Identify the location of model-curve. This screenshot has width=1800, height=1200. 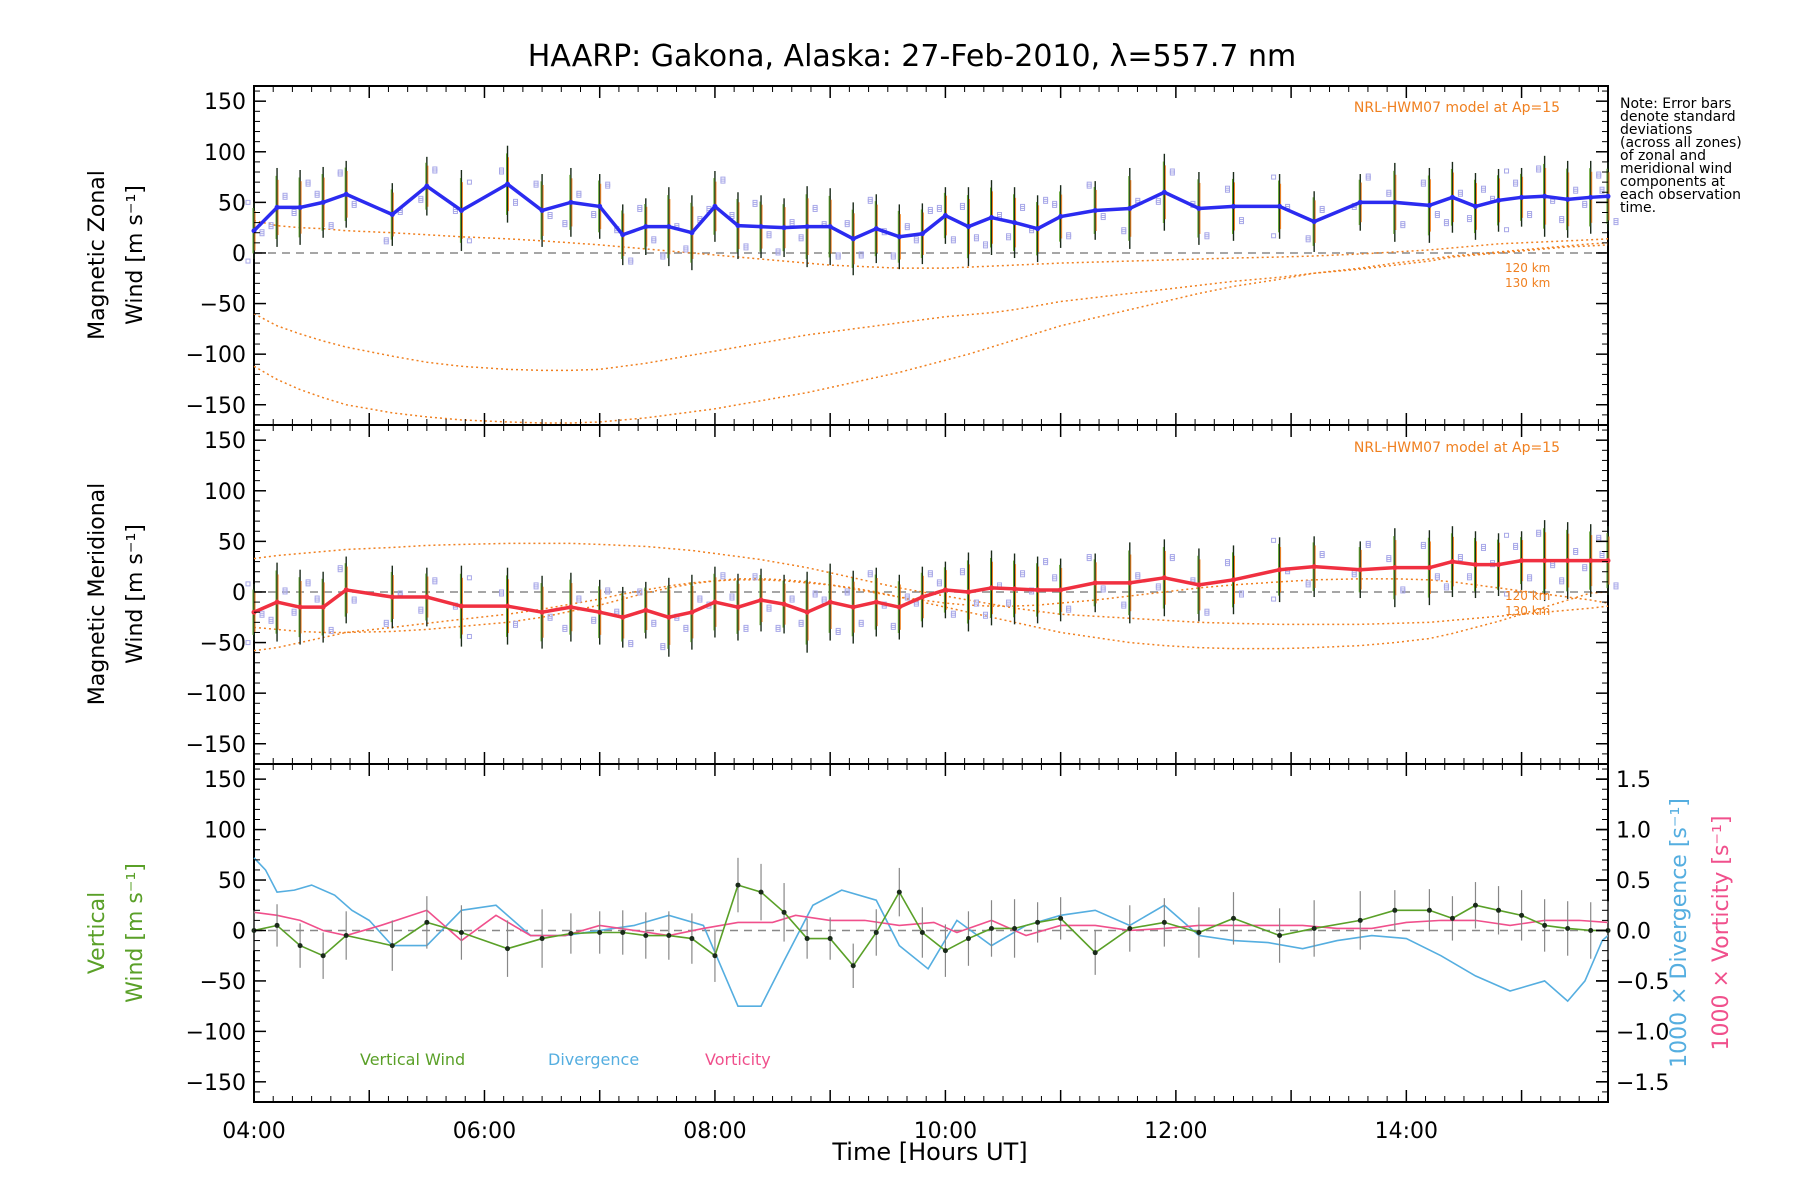
(931, 615).